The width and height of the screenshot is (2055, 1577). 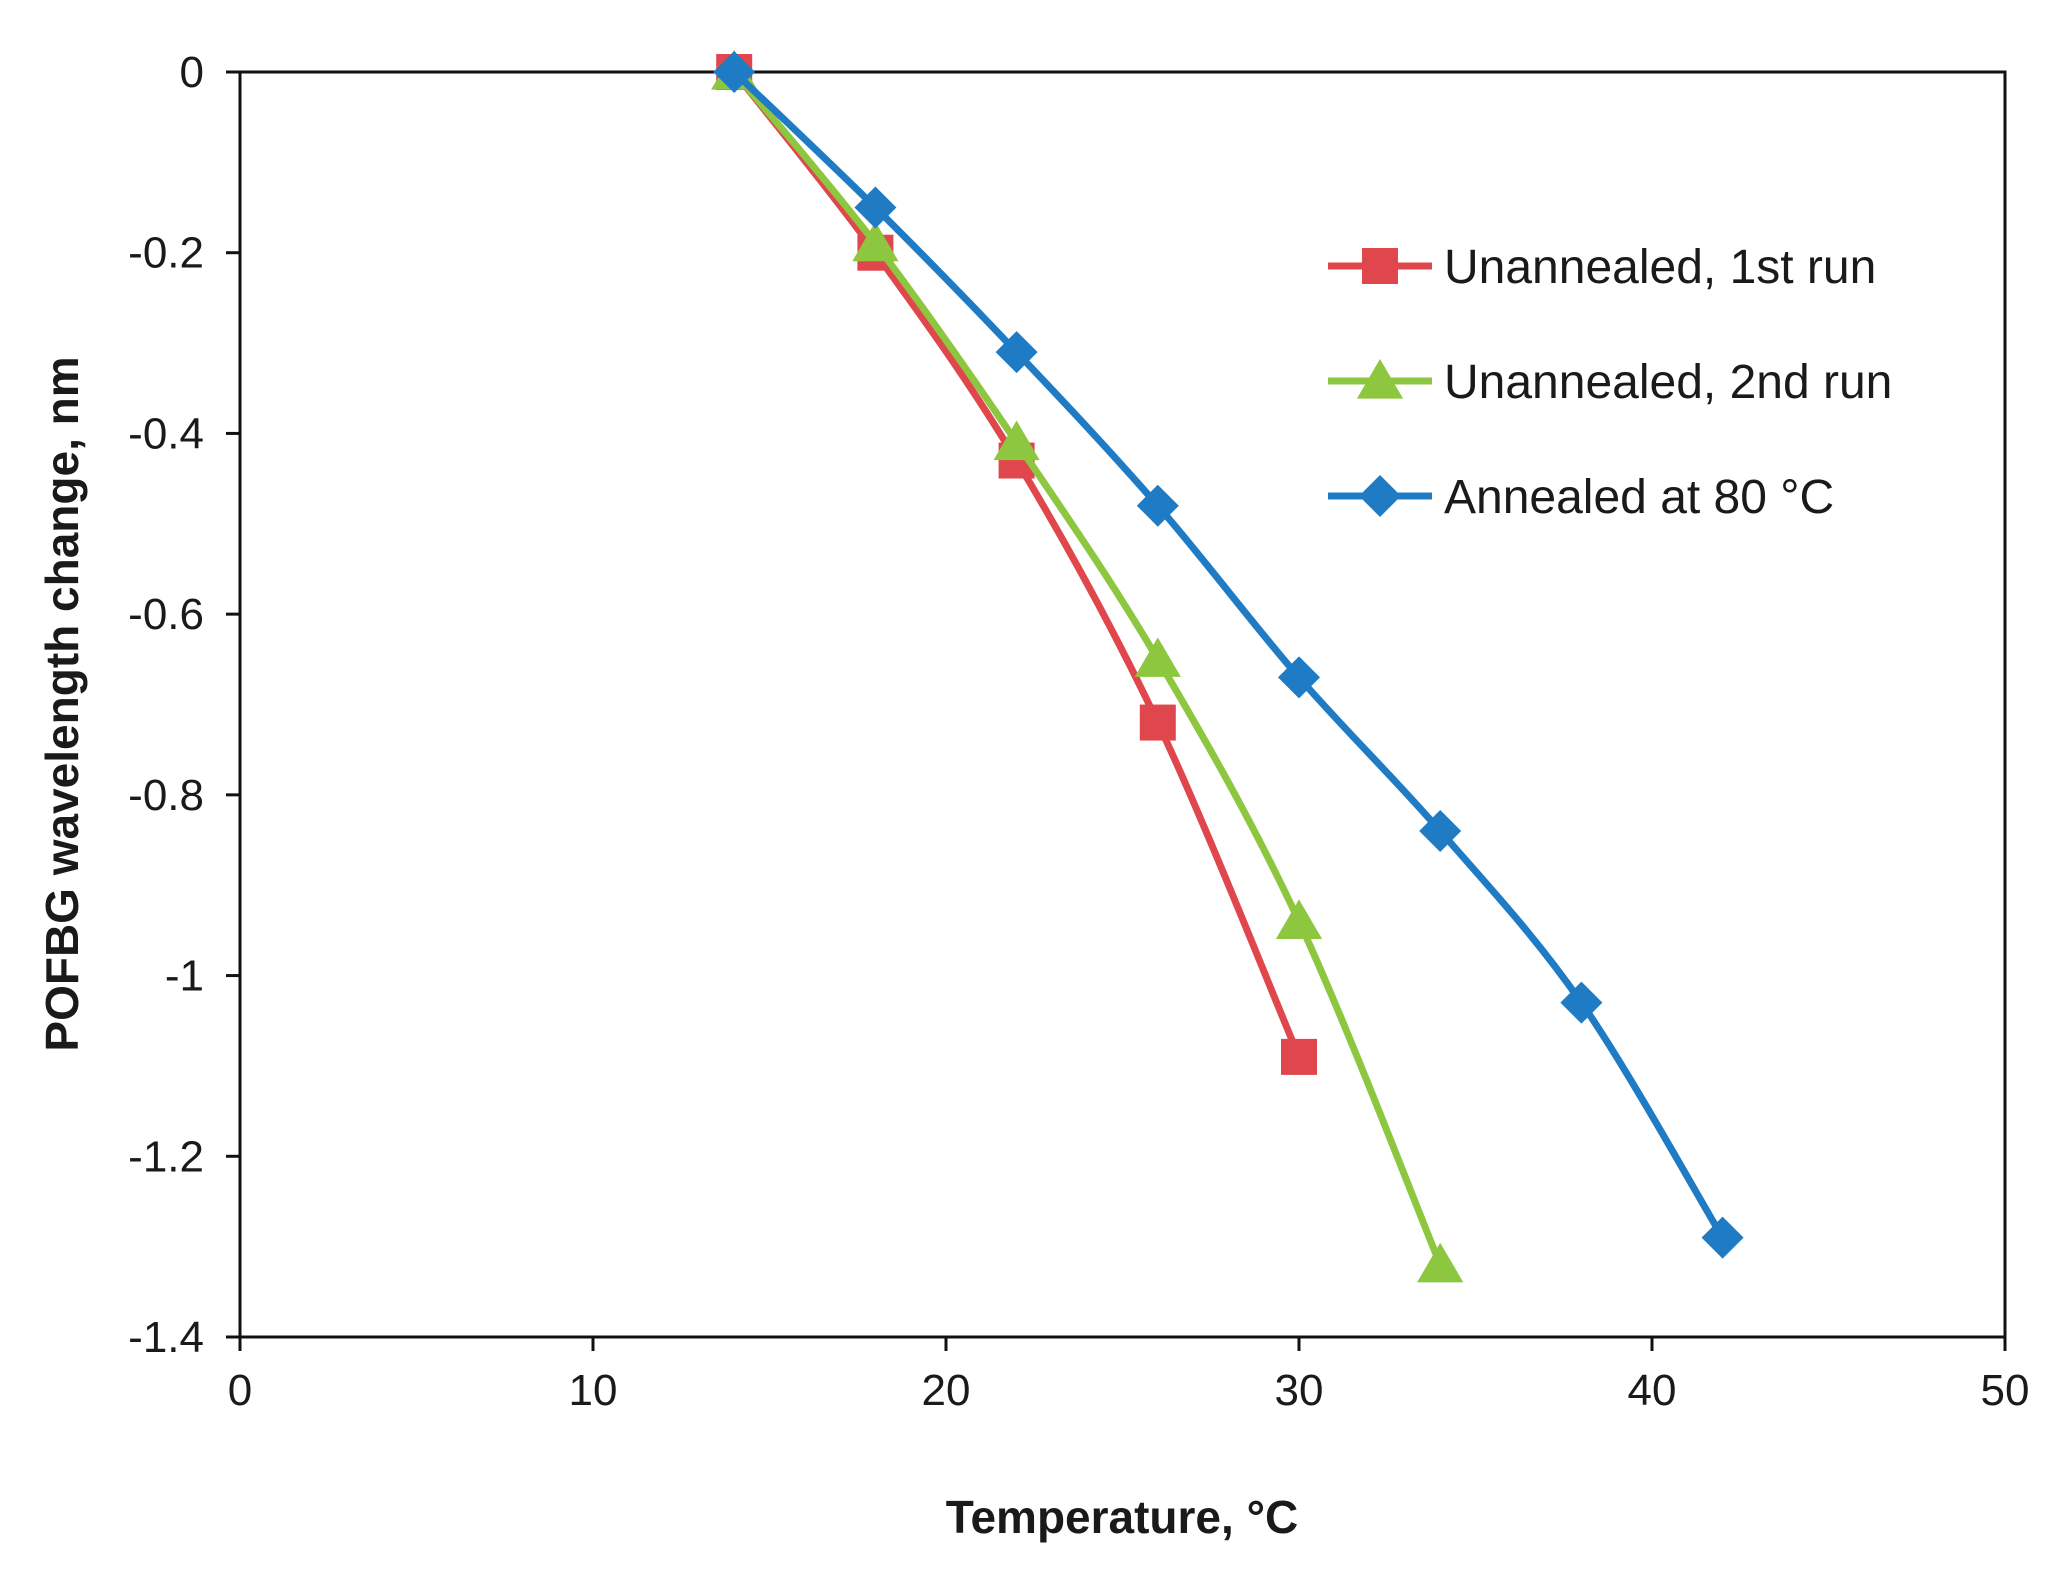 What do you see at coordinates (1652, 1390) in the screenshot?
I see `x-tick-label: 40` at bounding box center [1652, 1390].